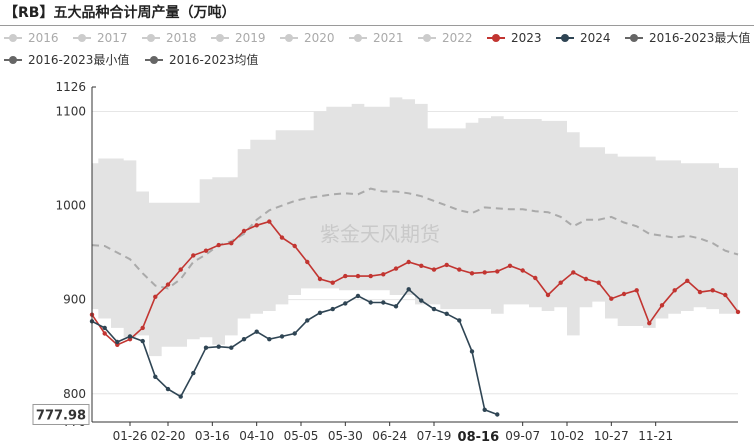 Image resolution: width=754 pixels, height=445 pixels. Describe the element at coordinates (78, 59) in the screenshot. I see `legend-label: 2016-2023最小值` at that location.